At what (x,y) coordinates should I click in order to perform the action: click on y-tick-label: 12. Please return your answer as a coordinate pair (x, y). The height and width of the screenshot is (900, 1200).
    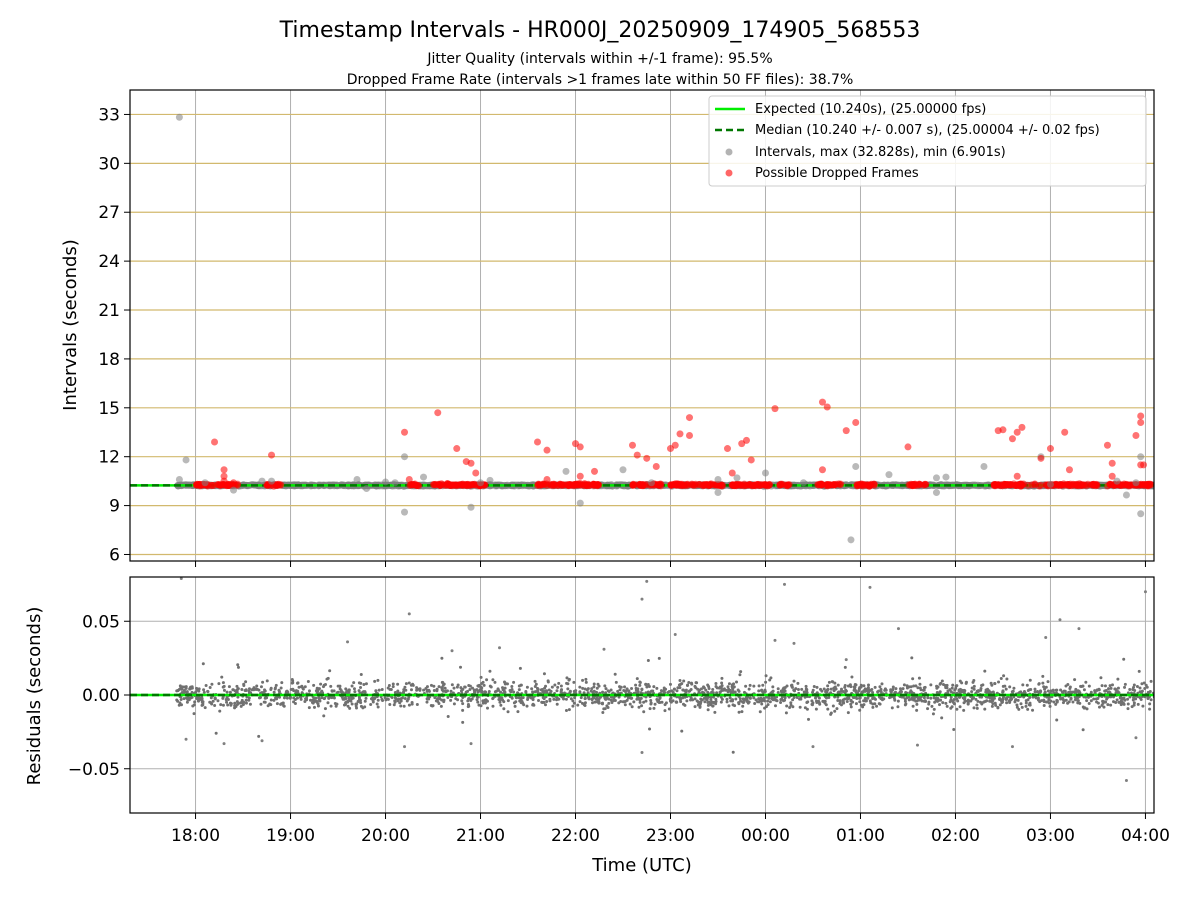
    Looking at the image, I should click on (109, 458).